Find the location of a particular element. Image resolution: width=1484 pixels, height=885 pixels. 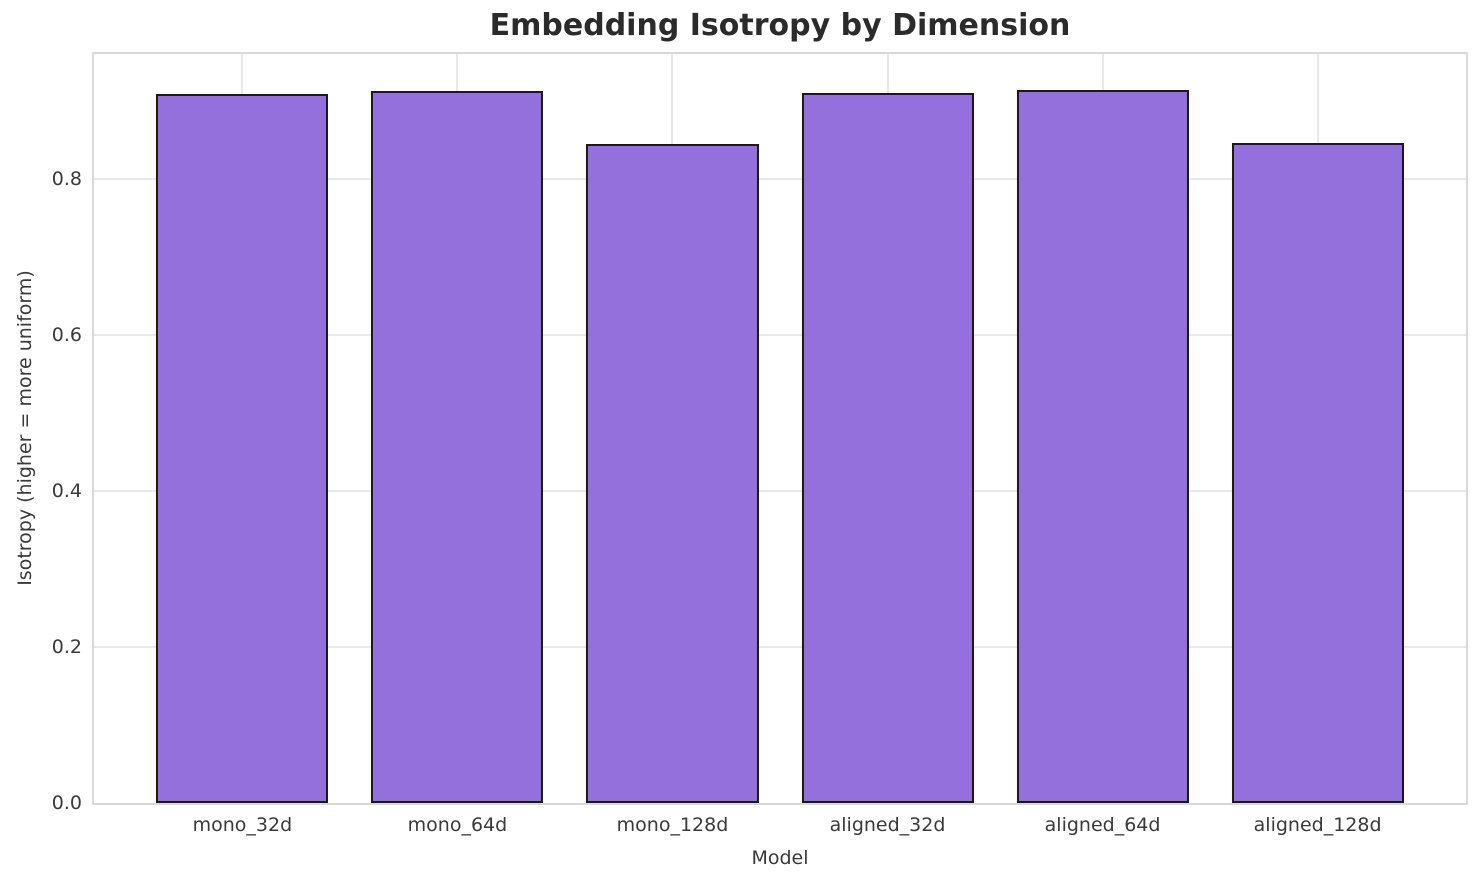

chart-title: Embedding Isotropy by Dimension is located at coordinates (780, 25).